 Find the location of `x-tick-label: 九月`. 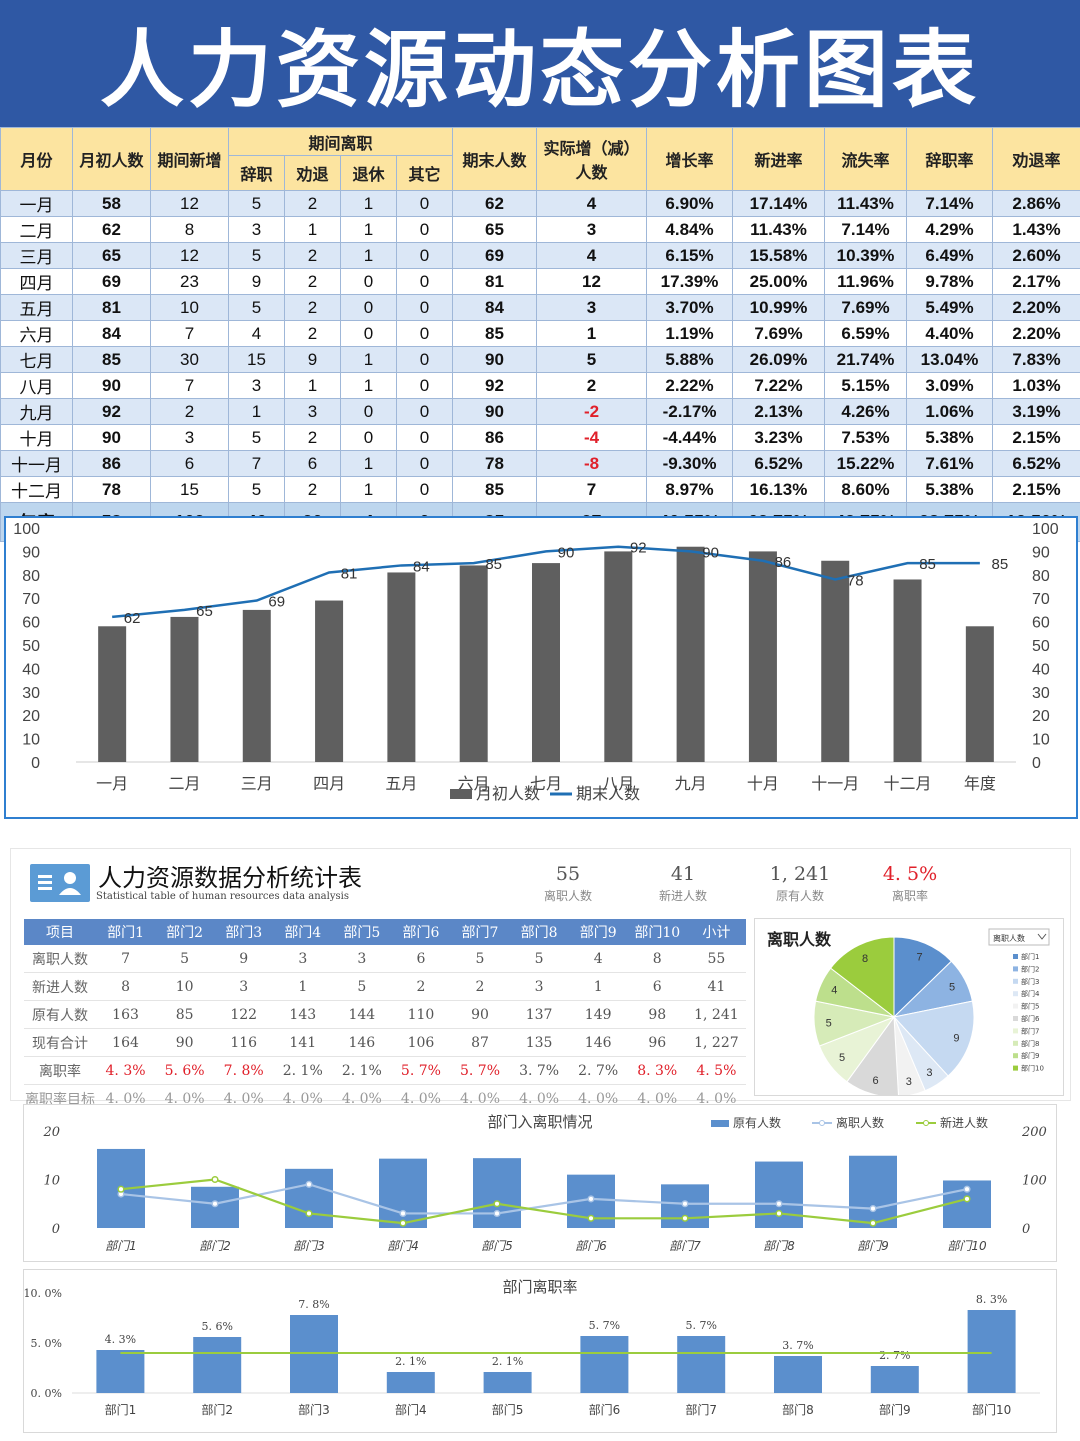

x-tick-label: 九月 is located at coordinates (691, 783).